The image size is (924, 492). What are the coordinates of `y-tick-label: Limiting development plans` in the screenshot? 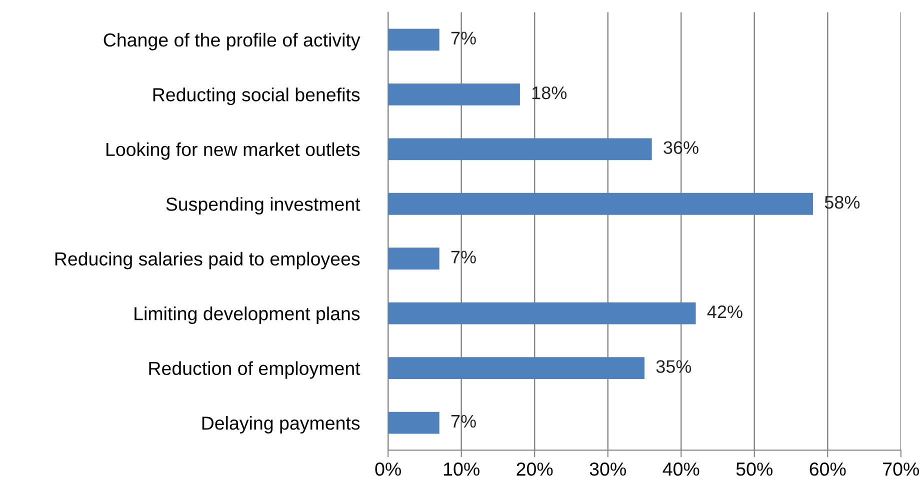 It's located at (247, 315).